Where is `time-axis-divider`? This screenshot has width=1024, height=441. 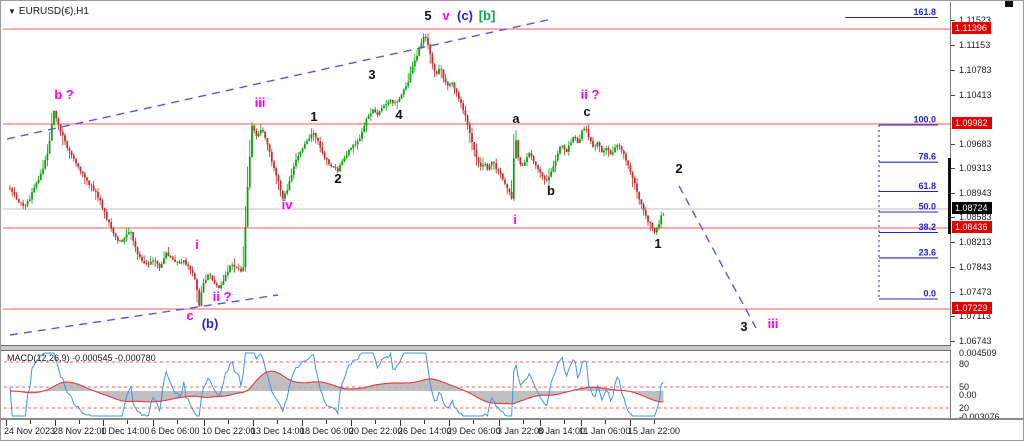
time-axis-divider is located at coordinates (512, 419).